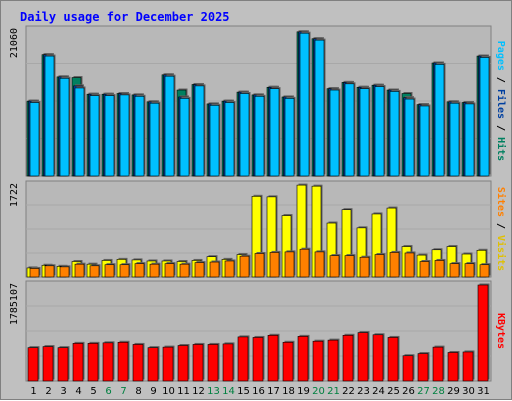 Image resolution: width=512 pixels, height=401 pixels. What do you see at coordinates (243, 391) in the screenshot?
I see `x-tick-label: 15` at bounding box center [243, 391].